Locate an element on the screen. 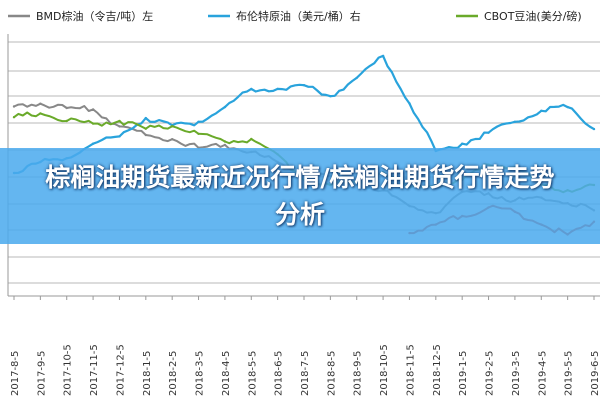 The height and width of the screenshot is (400, 600). legend-label: 布伦特原油（美元/桶）右 is located at coordinates (298, 16).